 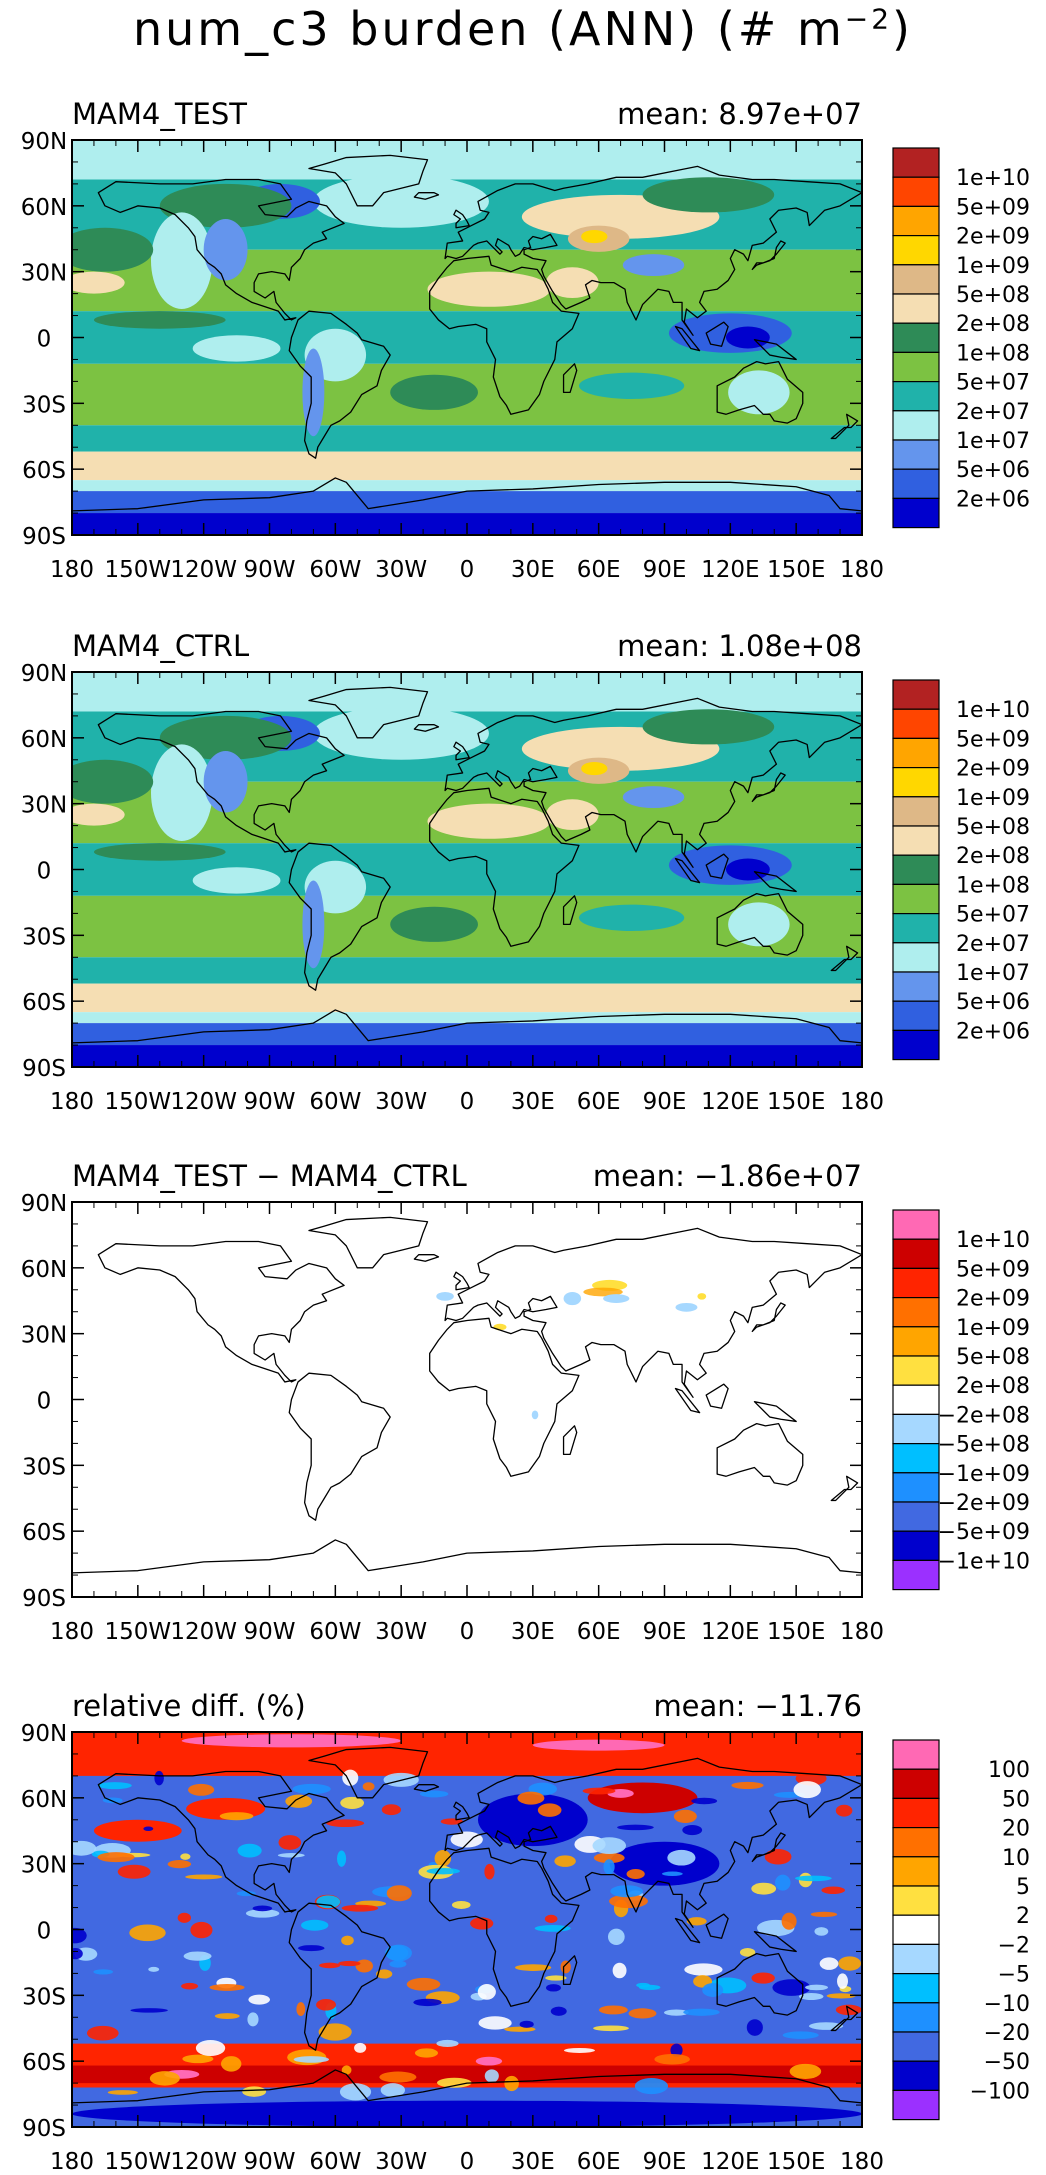 What do you see at coordinates (313, 392) in the screenshot?
I see `field-andes` at bounding box center [313, 392].